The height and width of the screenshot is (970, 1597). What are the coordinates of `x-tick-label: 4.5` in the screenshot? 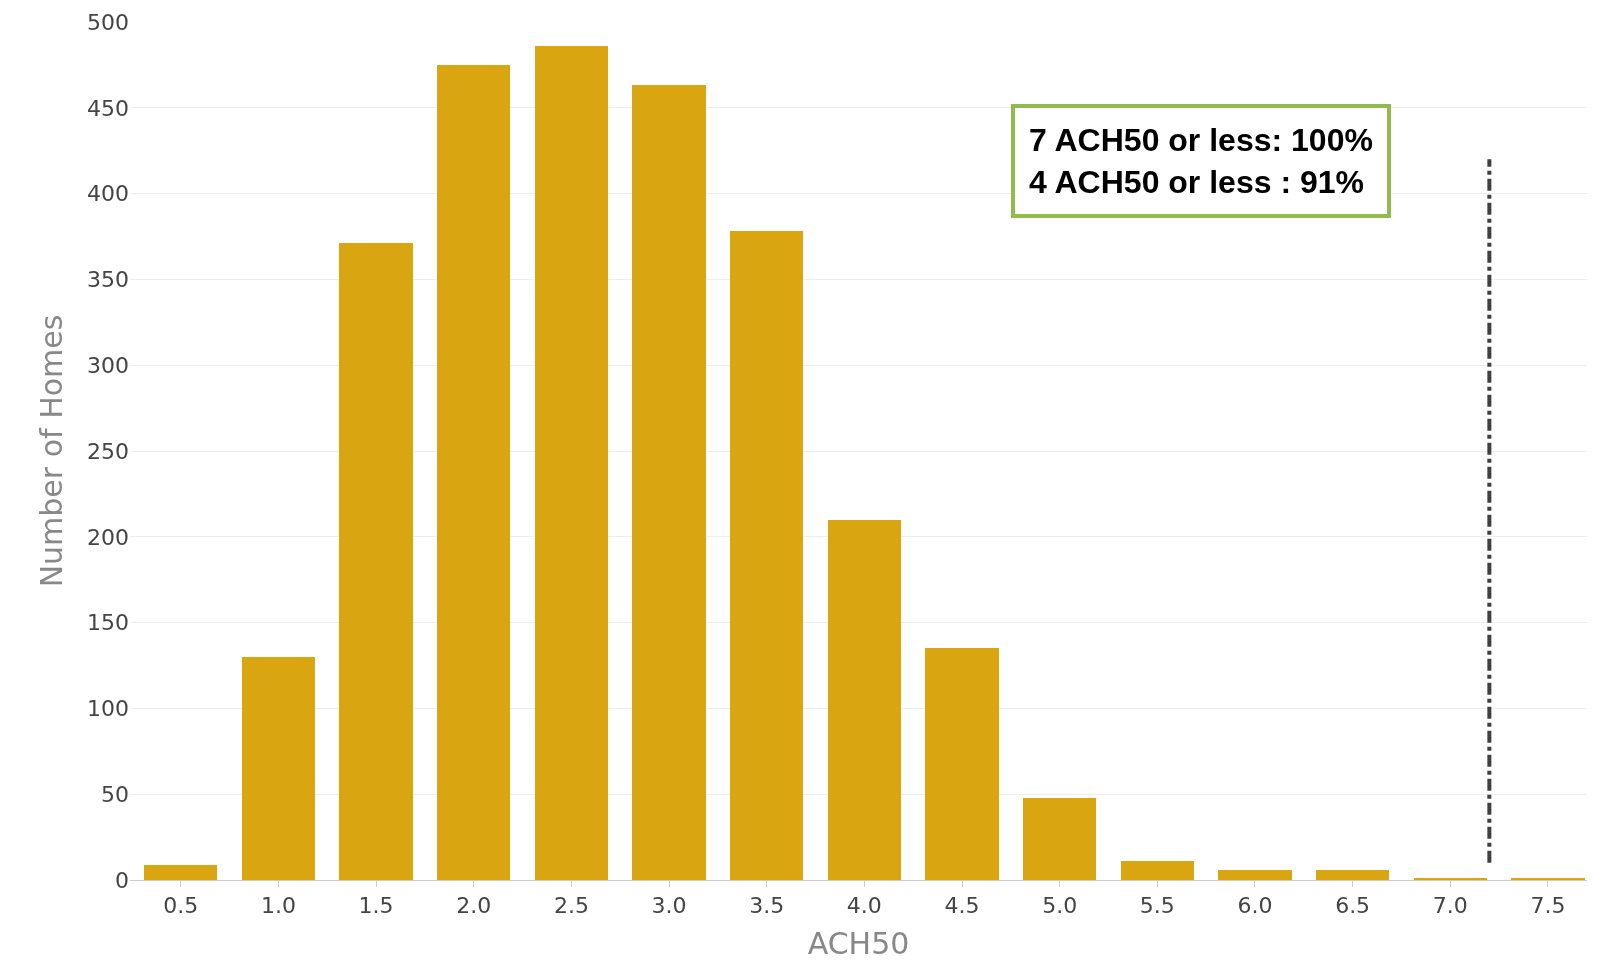 It's located at (962, 906).